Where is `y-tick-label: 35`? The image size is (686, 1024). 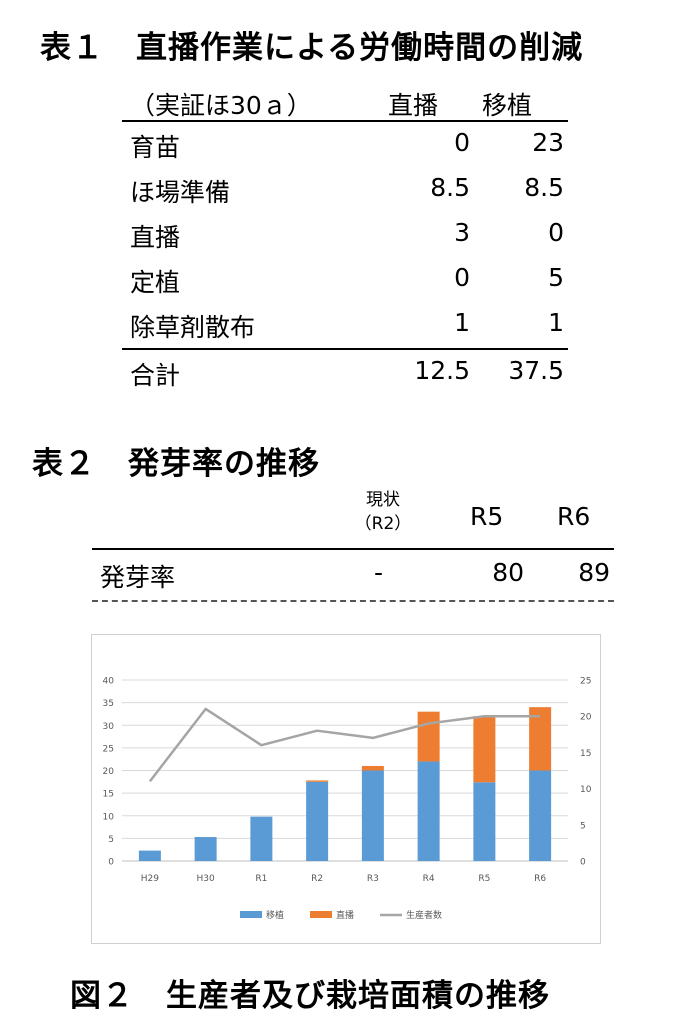 y-tick-label: 35 is located at coordinates (108, 704).